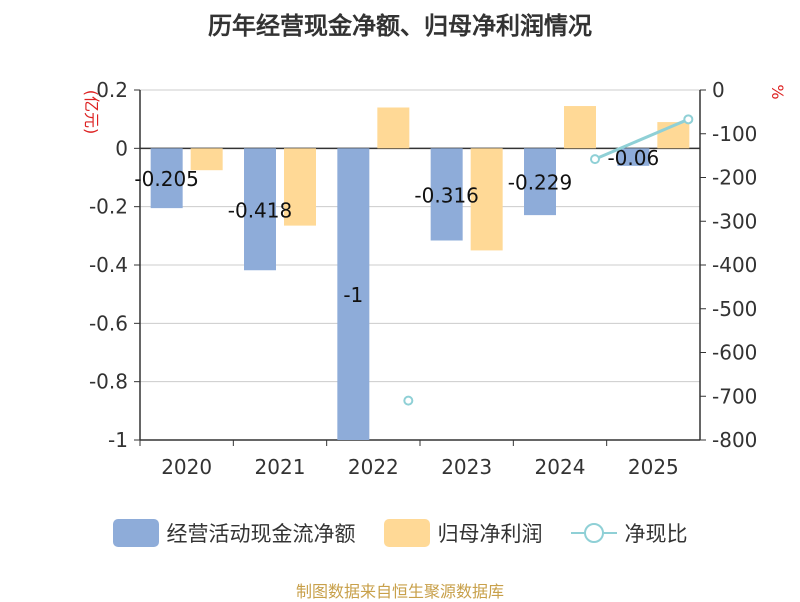  I want to click on legend-label-profit: 归母净利润, so click(490, 534).